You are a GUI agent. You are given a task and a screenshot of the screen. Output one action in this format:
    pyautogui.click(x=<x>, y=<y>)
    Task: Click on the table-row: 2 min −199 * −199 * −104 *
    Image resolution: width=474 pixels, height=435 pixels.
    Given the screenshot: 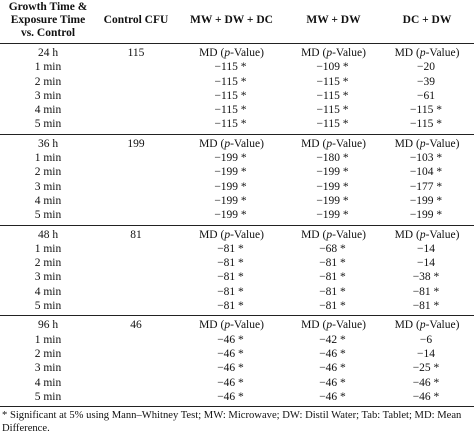 What is the action you would take?
    pyautogui.click(x=237, y=172)
    